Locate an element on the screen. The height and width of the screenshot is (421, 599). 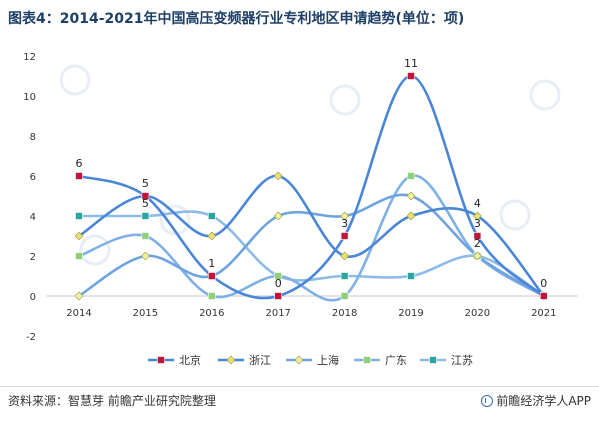
x-tick-label: 2020 is located at coordinates (477, 313).